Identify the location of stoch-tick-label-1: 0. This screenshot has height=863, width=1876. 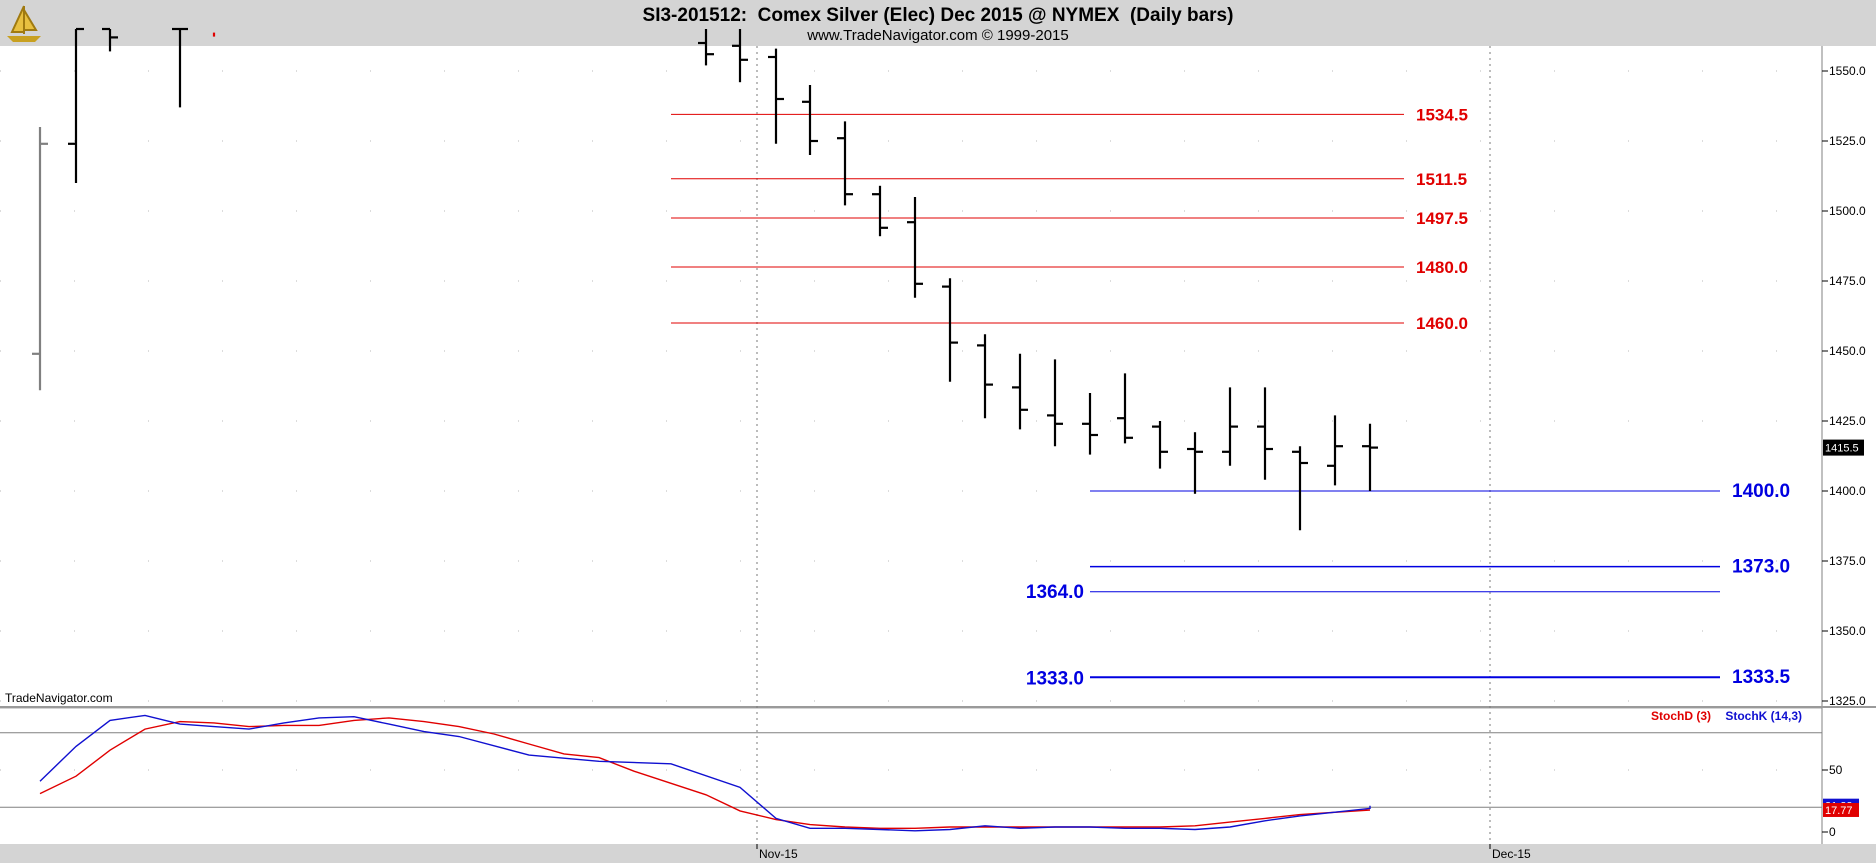
(1832, 832).